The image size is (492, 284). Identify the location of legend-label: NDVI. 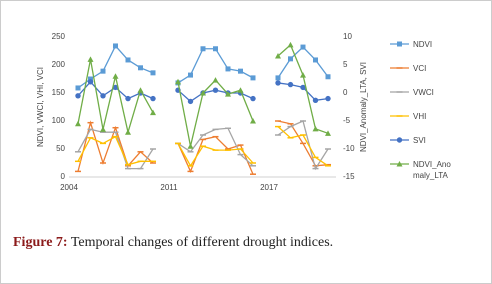
(423, 44).